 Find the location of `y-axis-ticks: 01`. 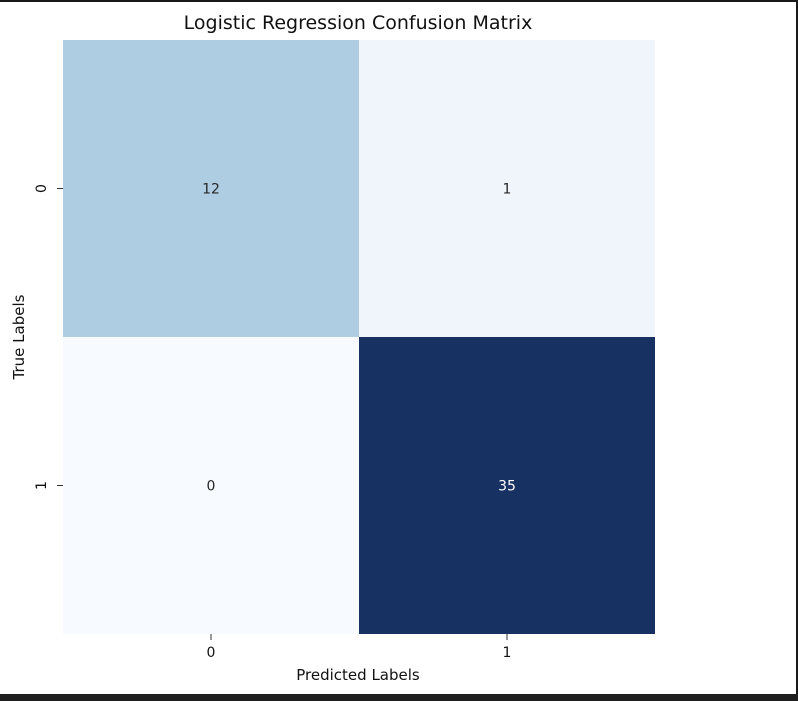

y-axis-ticks: 01 is located at coordinates (48, 337).